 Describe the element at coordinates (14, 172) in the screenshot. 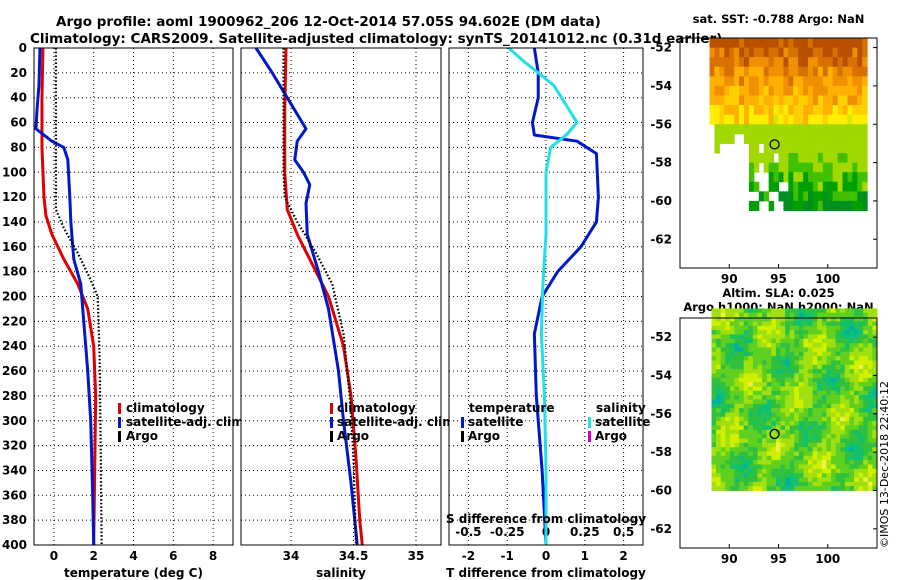

I see `y-tick-label: 100` at that location.